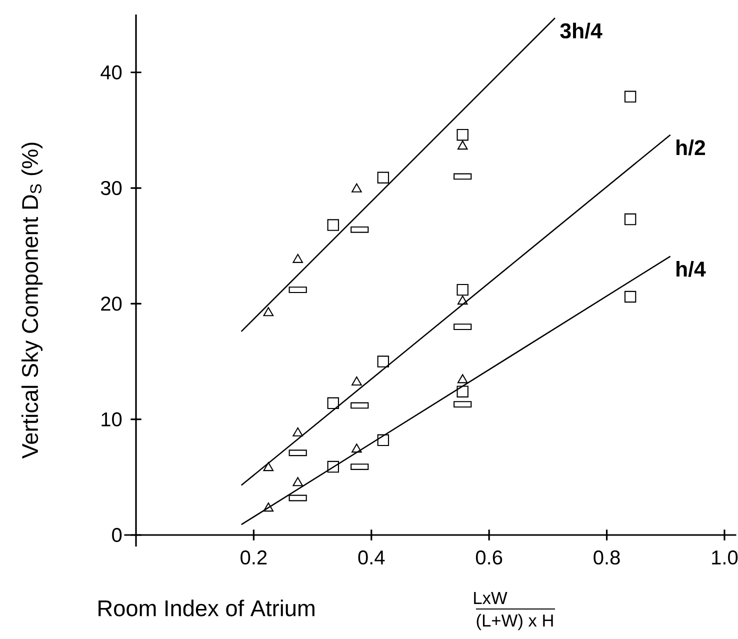  Describe the element at coordinates (111, 72) in the screenshot. I see `y-tick-label: 40` at that location.